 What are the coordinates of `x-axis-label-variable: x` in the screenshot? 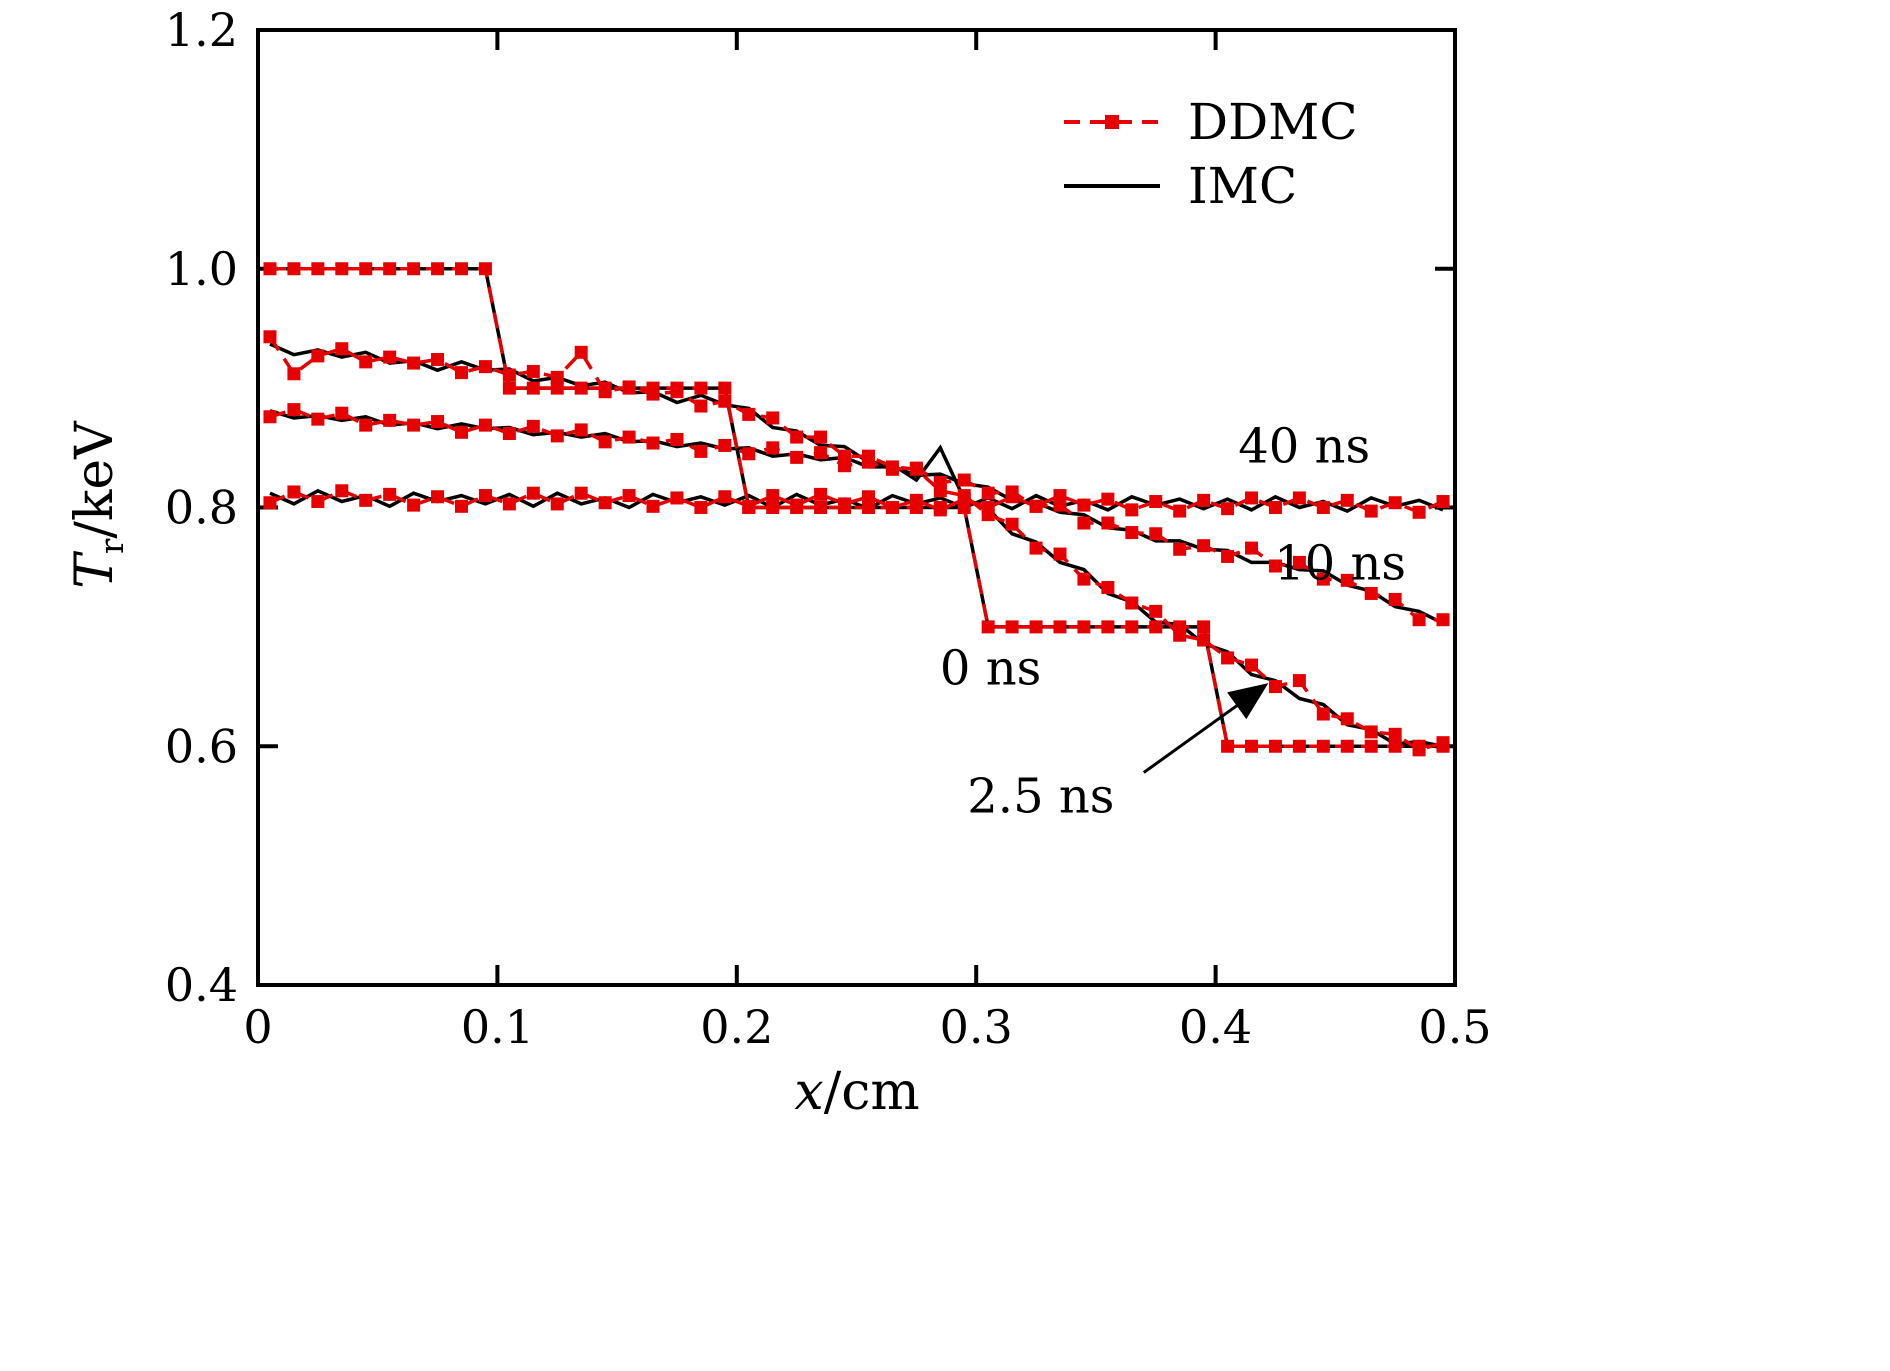 It's located at (809, 1092).